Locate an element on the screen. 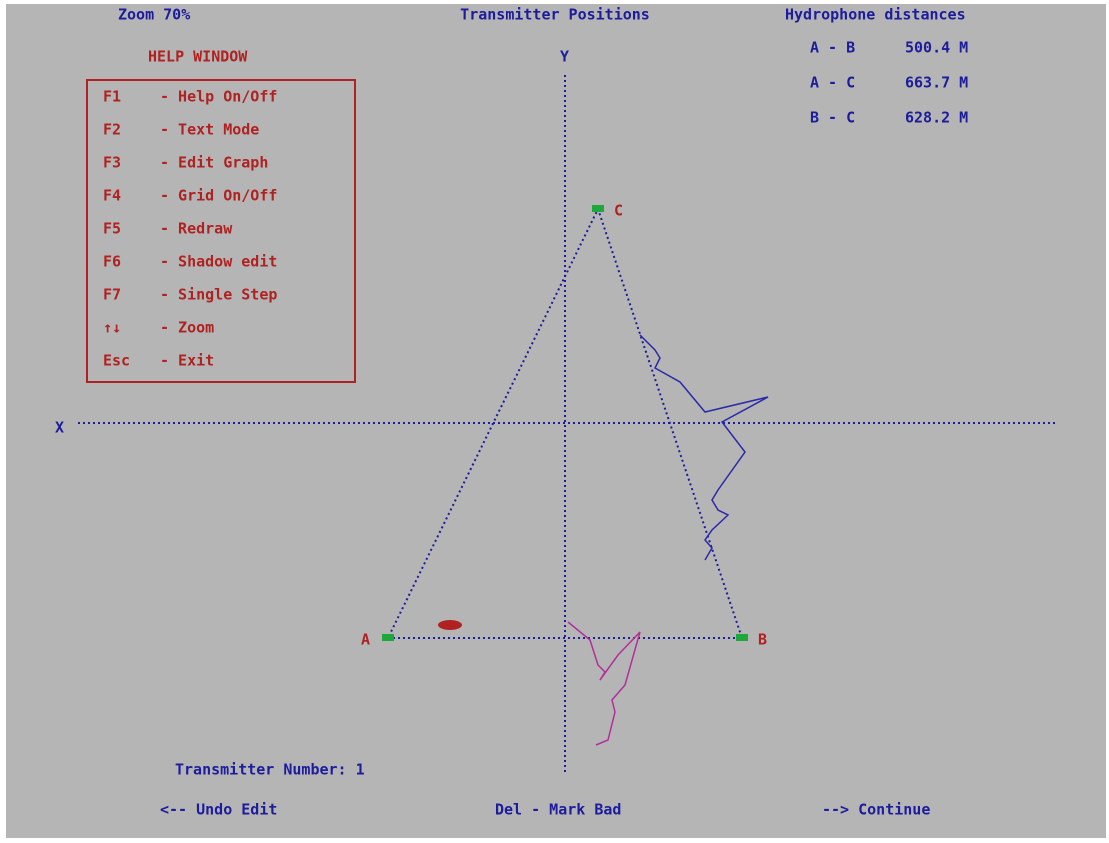  station-a is located at coordinates (388, 637).